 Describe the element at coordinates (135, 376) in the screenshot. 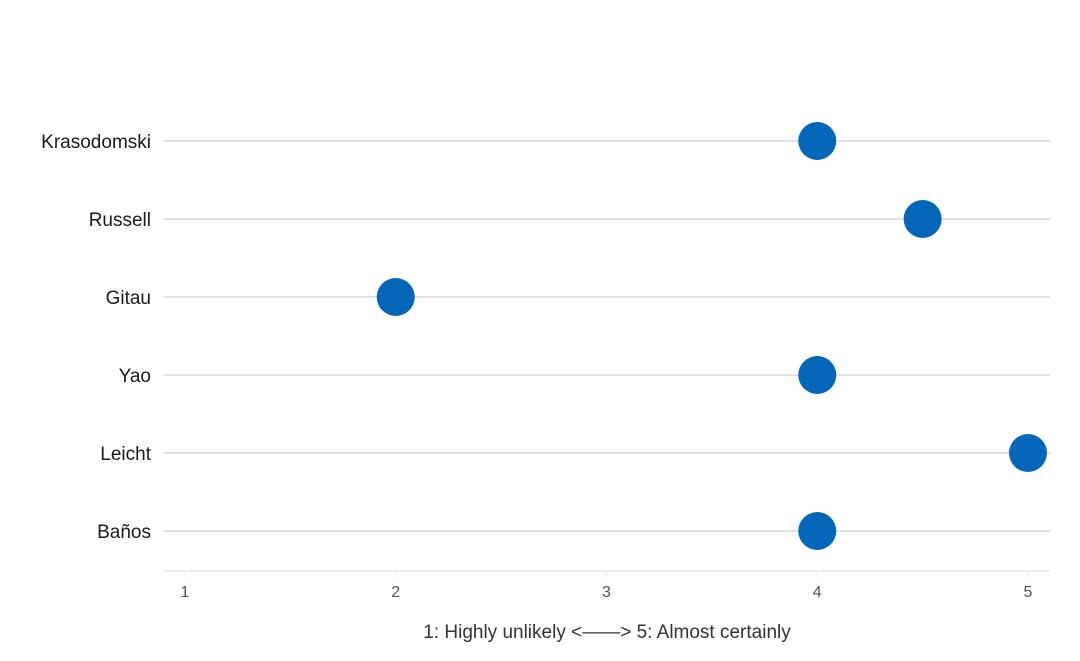

I see `category-label: Yao` at that location.